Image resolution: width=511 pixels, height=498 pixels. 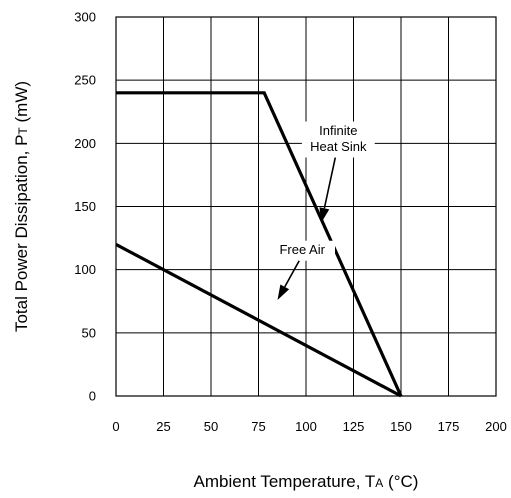 I want to click on y-tick-label: 0, so click(x=92, y=395).